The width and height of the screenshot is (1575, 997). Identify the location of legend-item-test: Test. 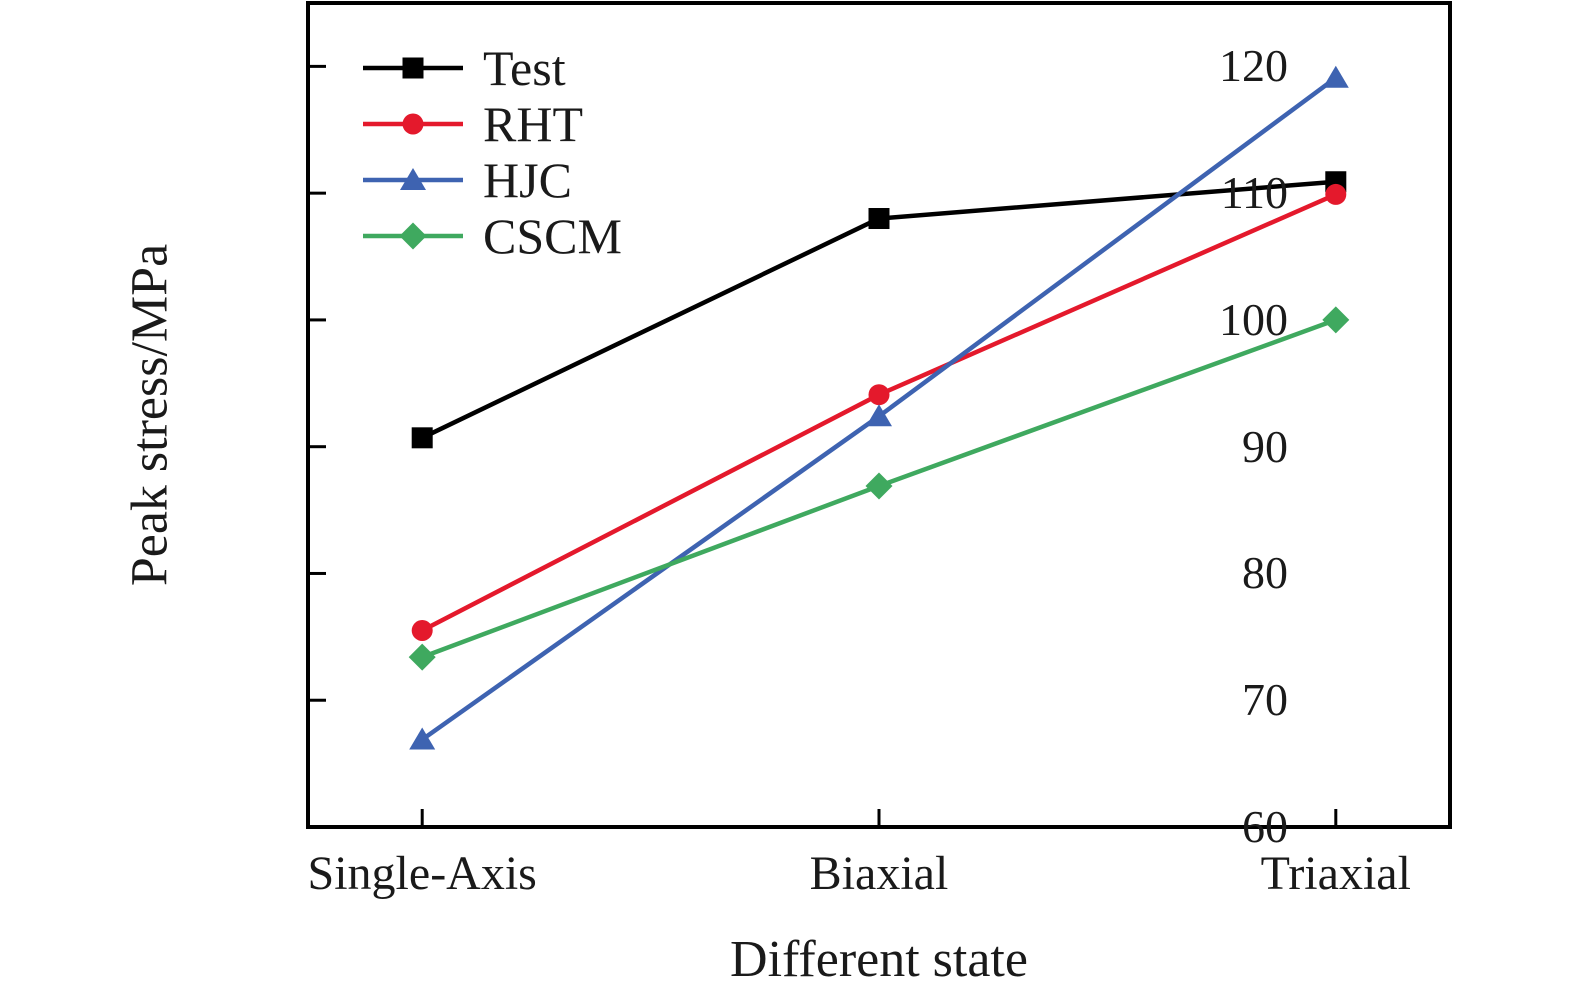
(492, 68).